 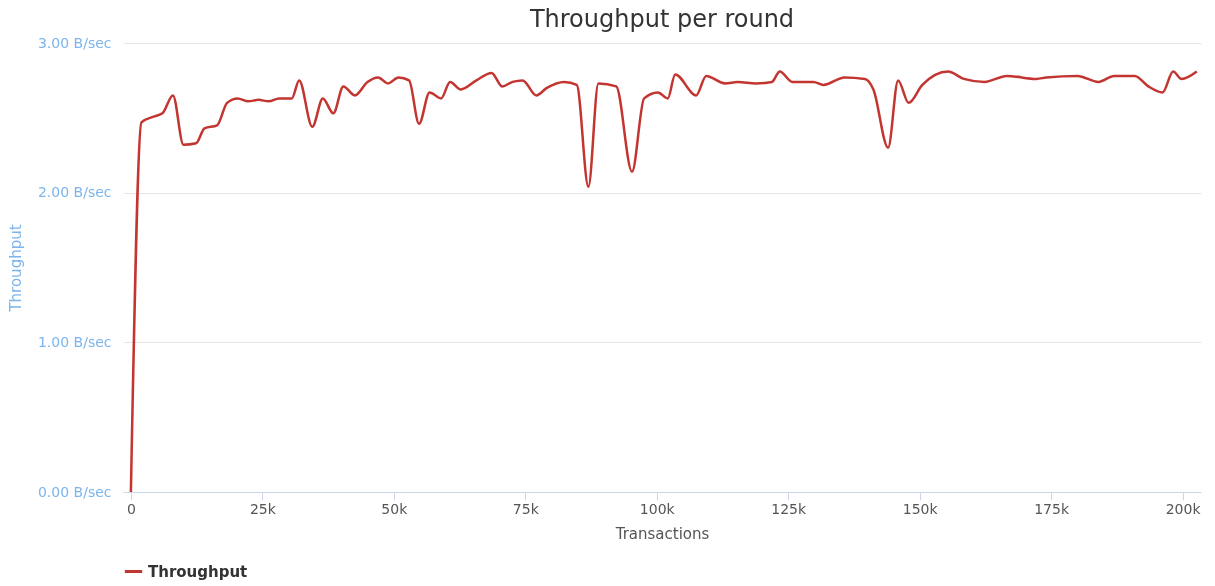 I want to click on x-tick-label: 50k, so click(x=395, y=508).